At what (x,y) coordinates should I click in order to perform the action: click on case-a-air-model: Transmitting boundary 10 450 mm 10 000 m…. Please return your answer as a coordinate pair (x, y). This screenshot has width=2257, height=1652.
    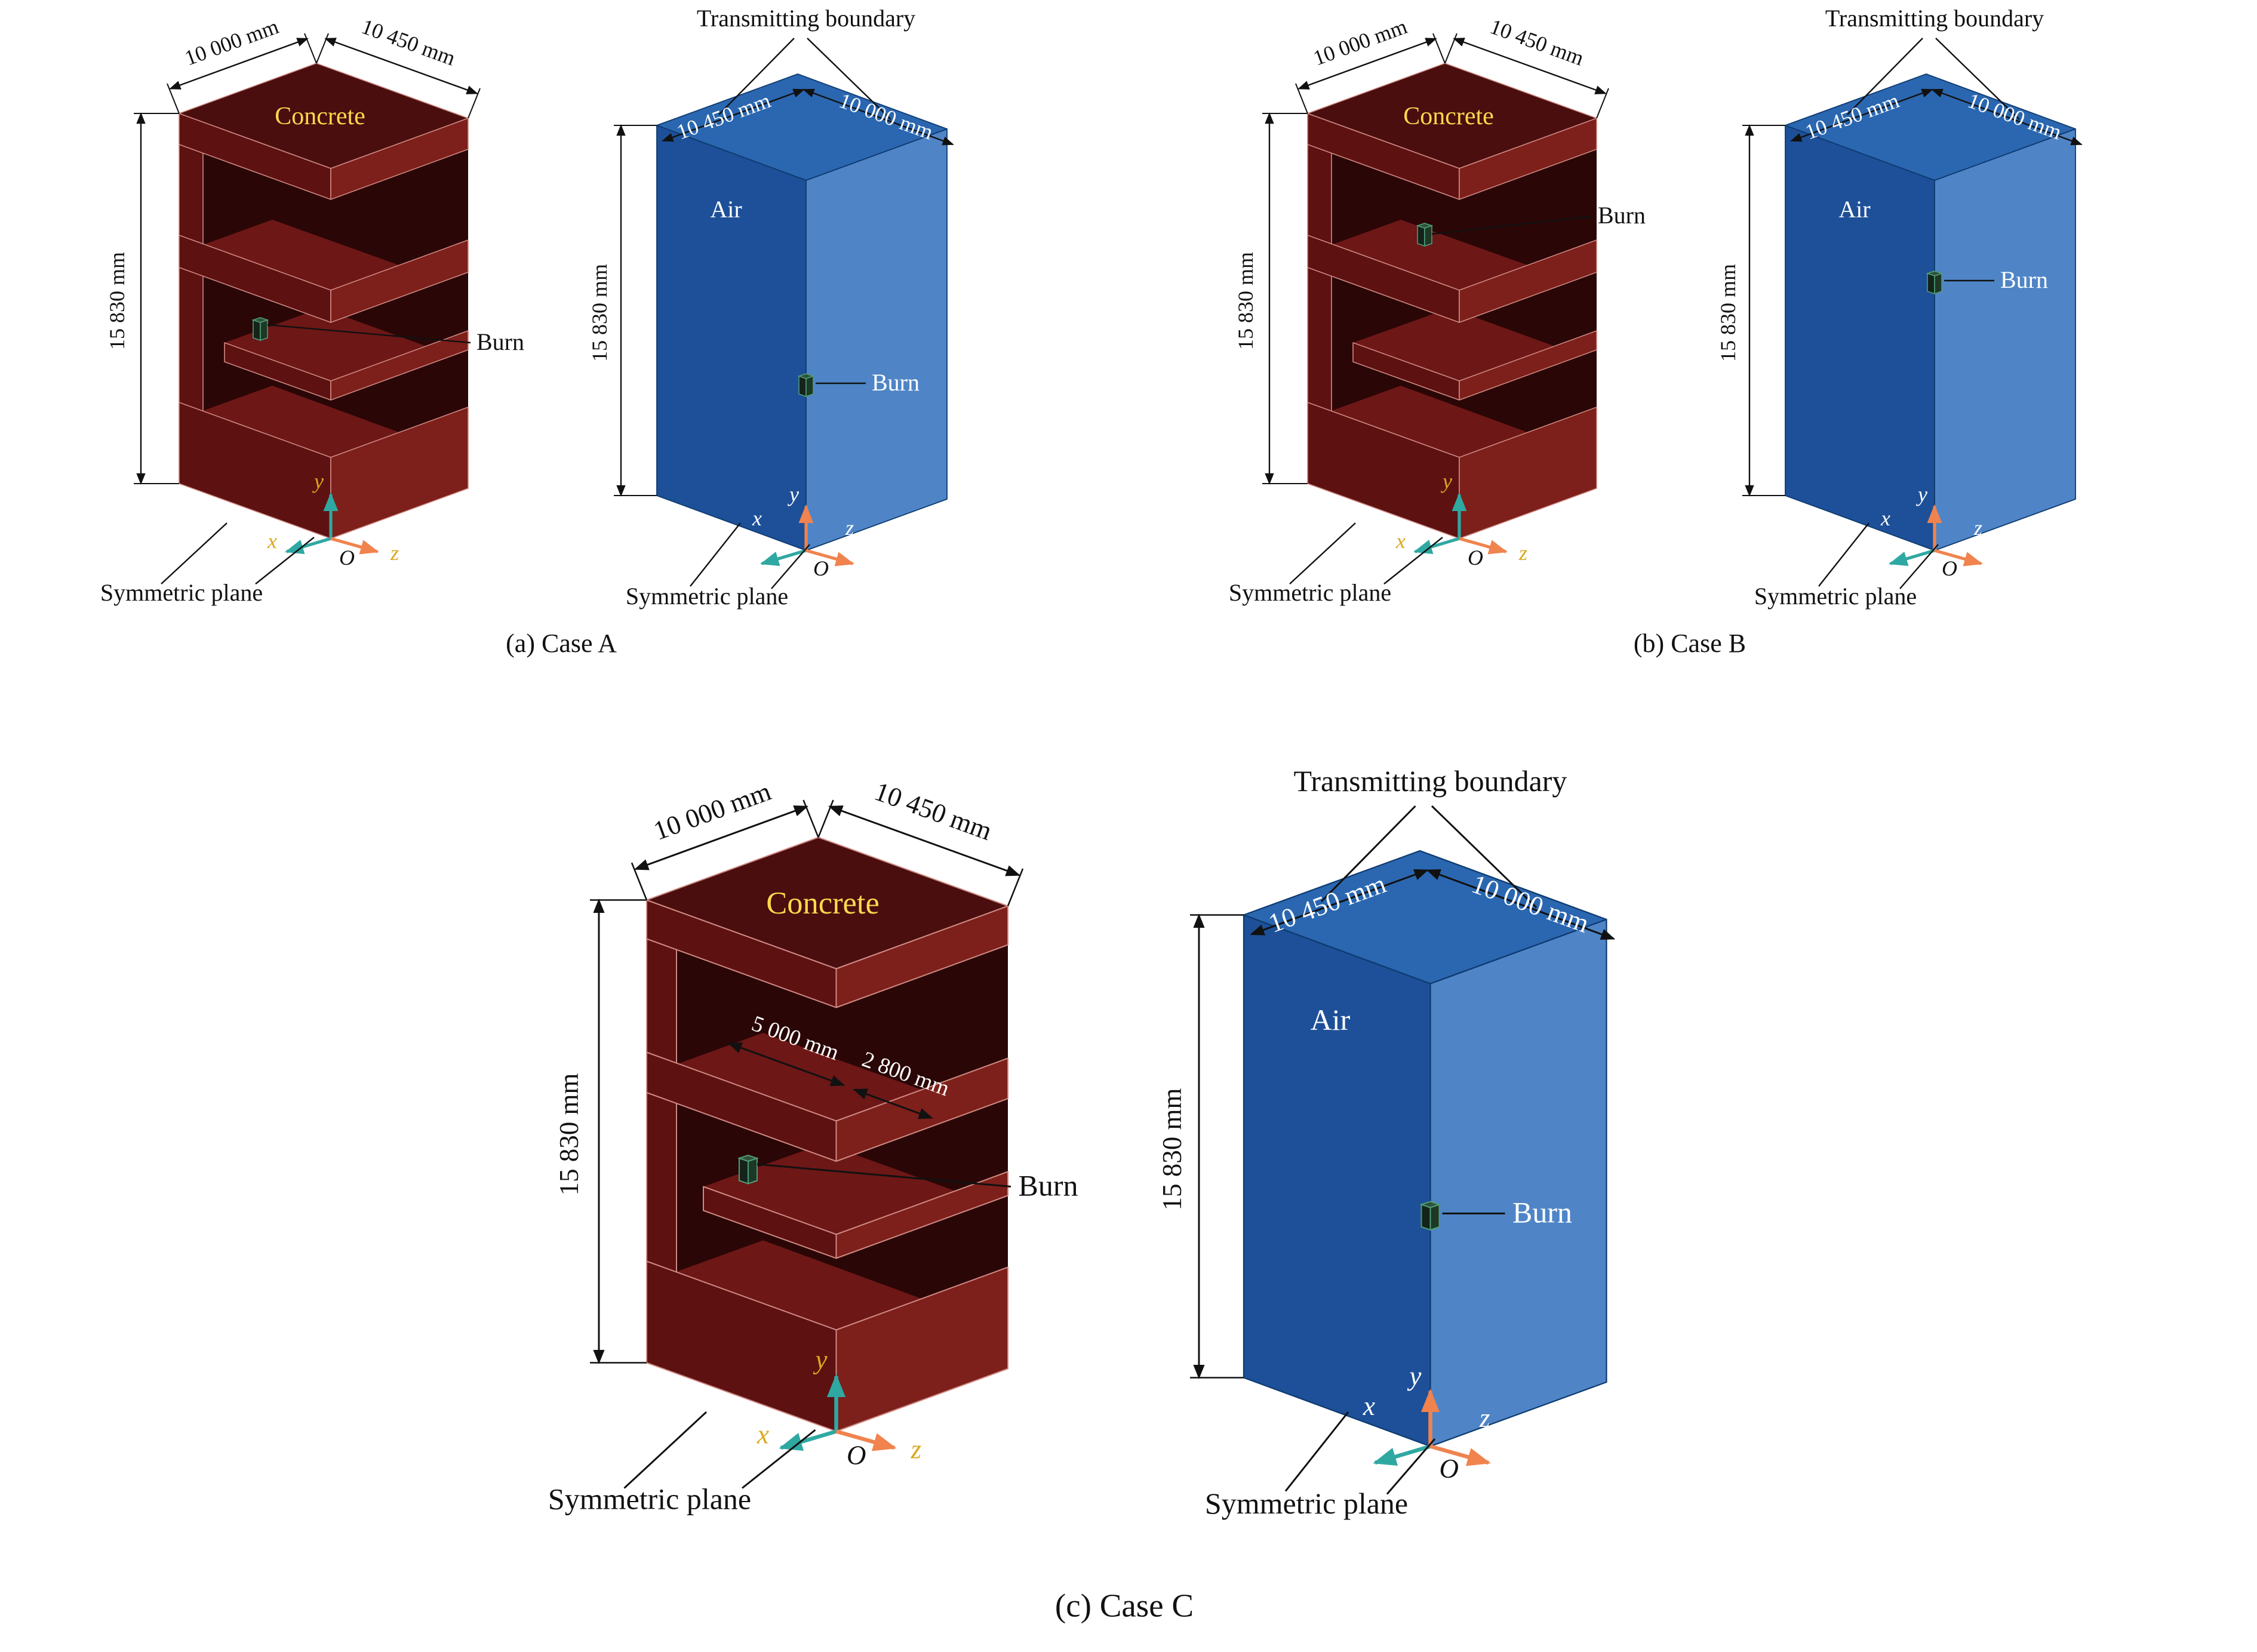
    Looking at the image, I should click on (770, 307).